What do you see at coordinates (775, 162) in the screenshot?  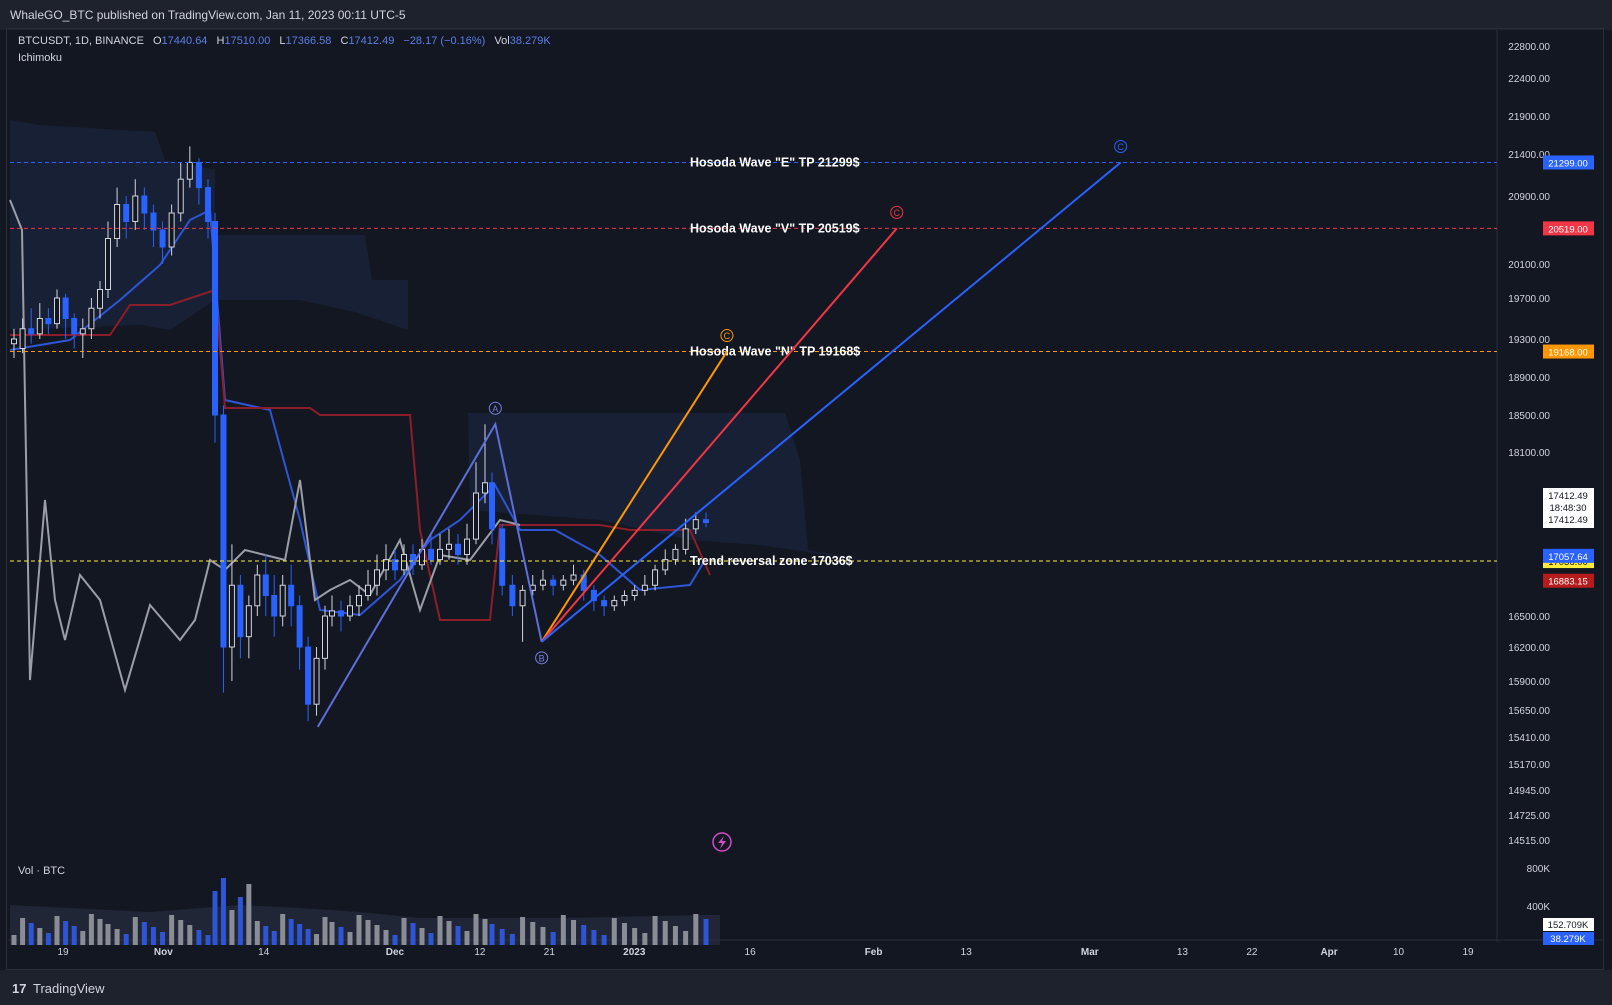 I see `tp-level-label: Hosoda Wave "E" TP 21299$` at bounding box center [775, 162].